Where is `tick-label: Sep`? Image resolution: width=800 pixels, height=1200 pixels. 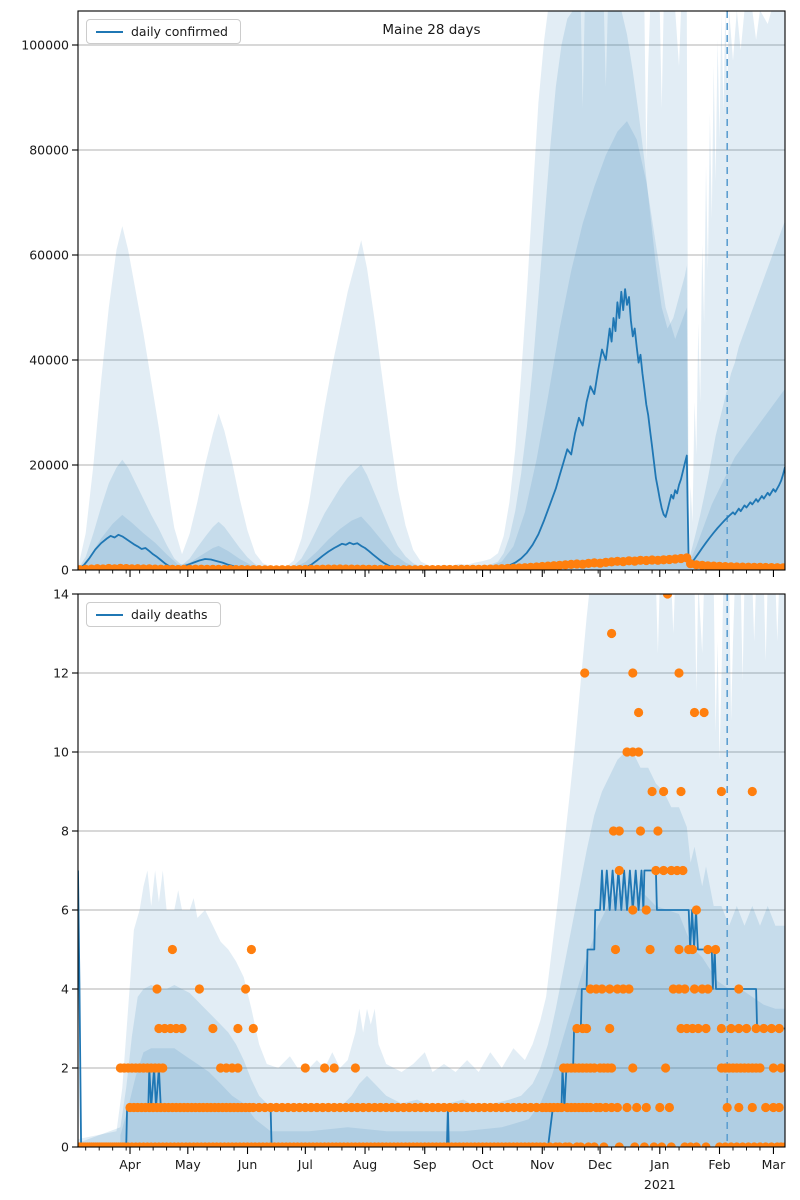
tick-label: Sep is located at coordinates (425, 1164).